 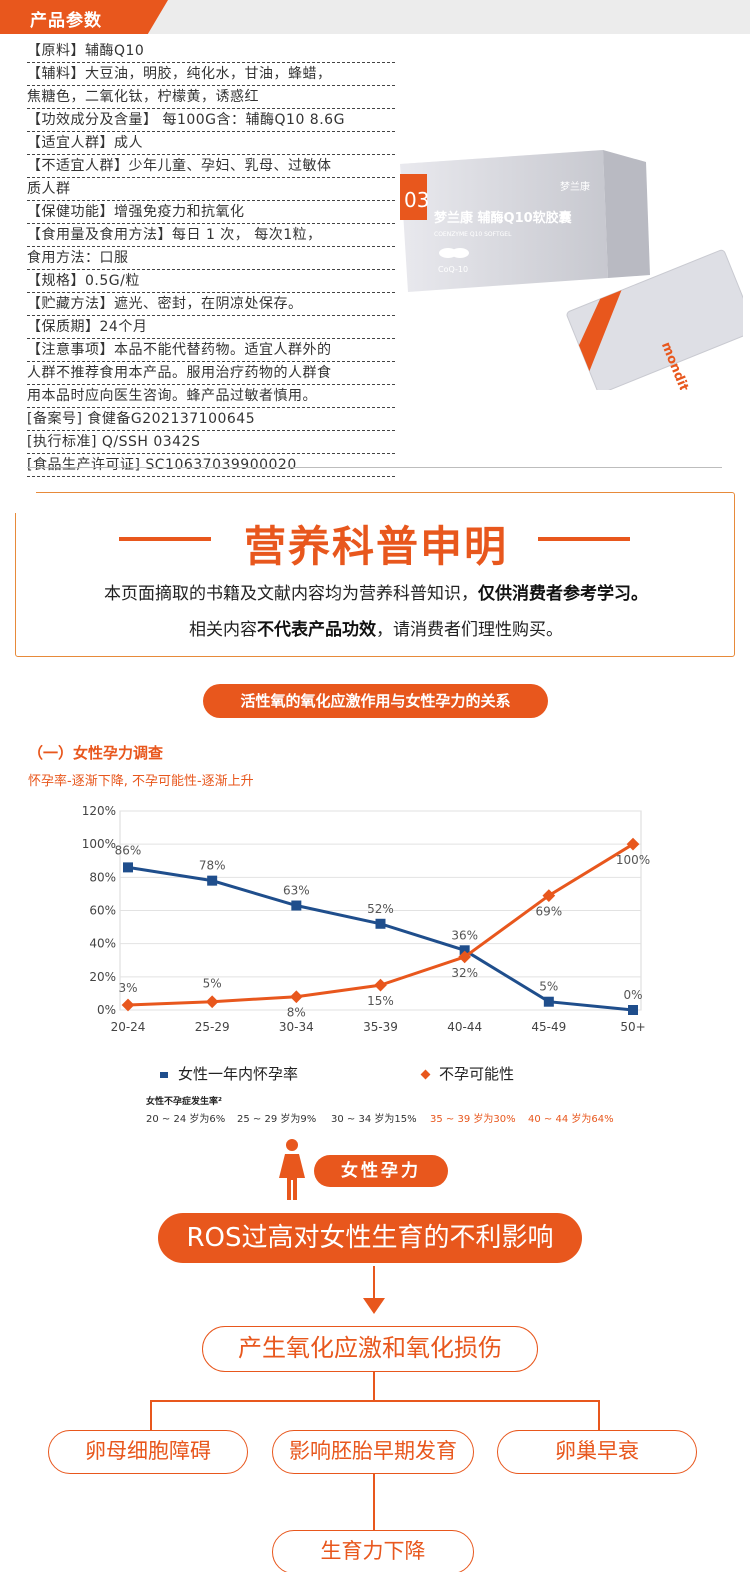 What do you see at coordinates (184, 1102) in the screenshot?
I see `stats-title: 女性不孕症发生率²` at bounding box center [184, 1102].